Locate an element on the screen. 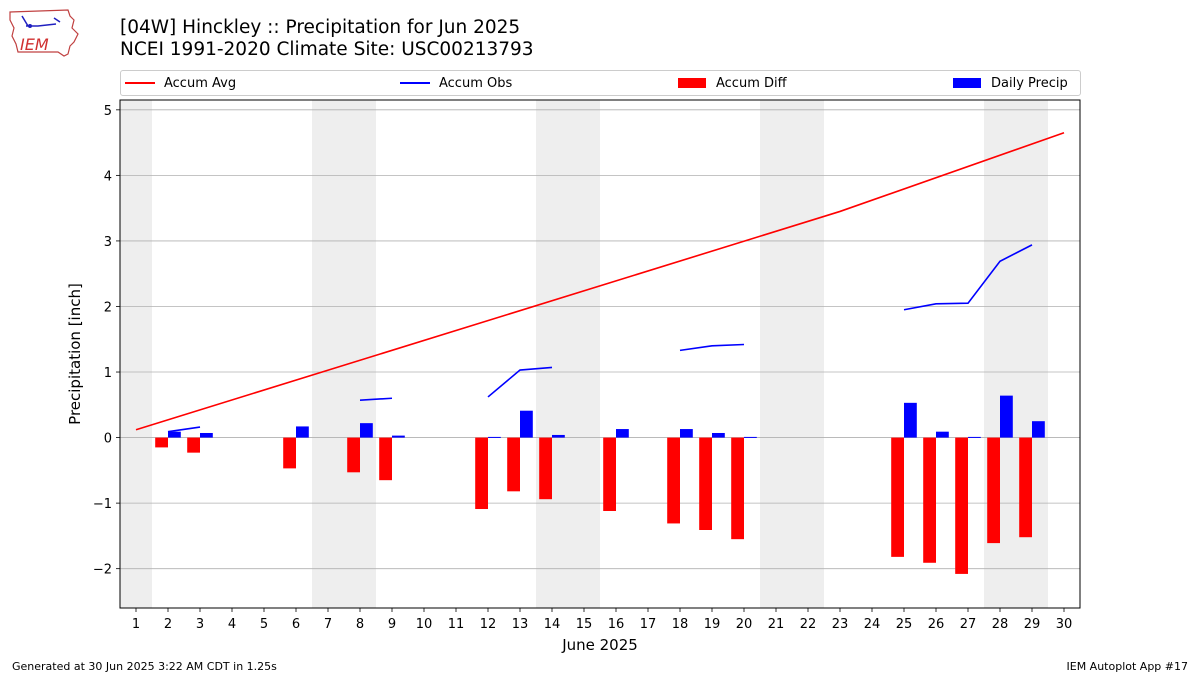  legend-label-accum-obs: Accum Obs is located at coordinates (476, 83).